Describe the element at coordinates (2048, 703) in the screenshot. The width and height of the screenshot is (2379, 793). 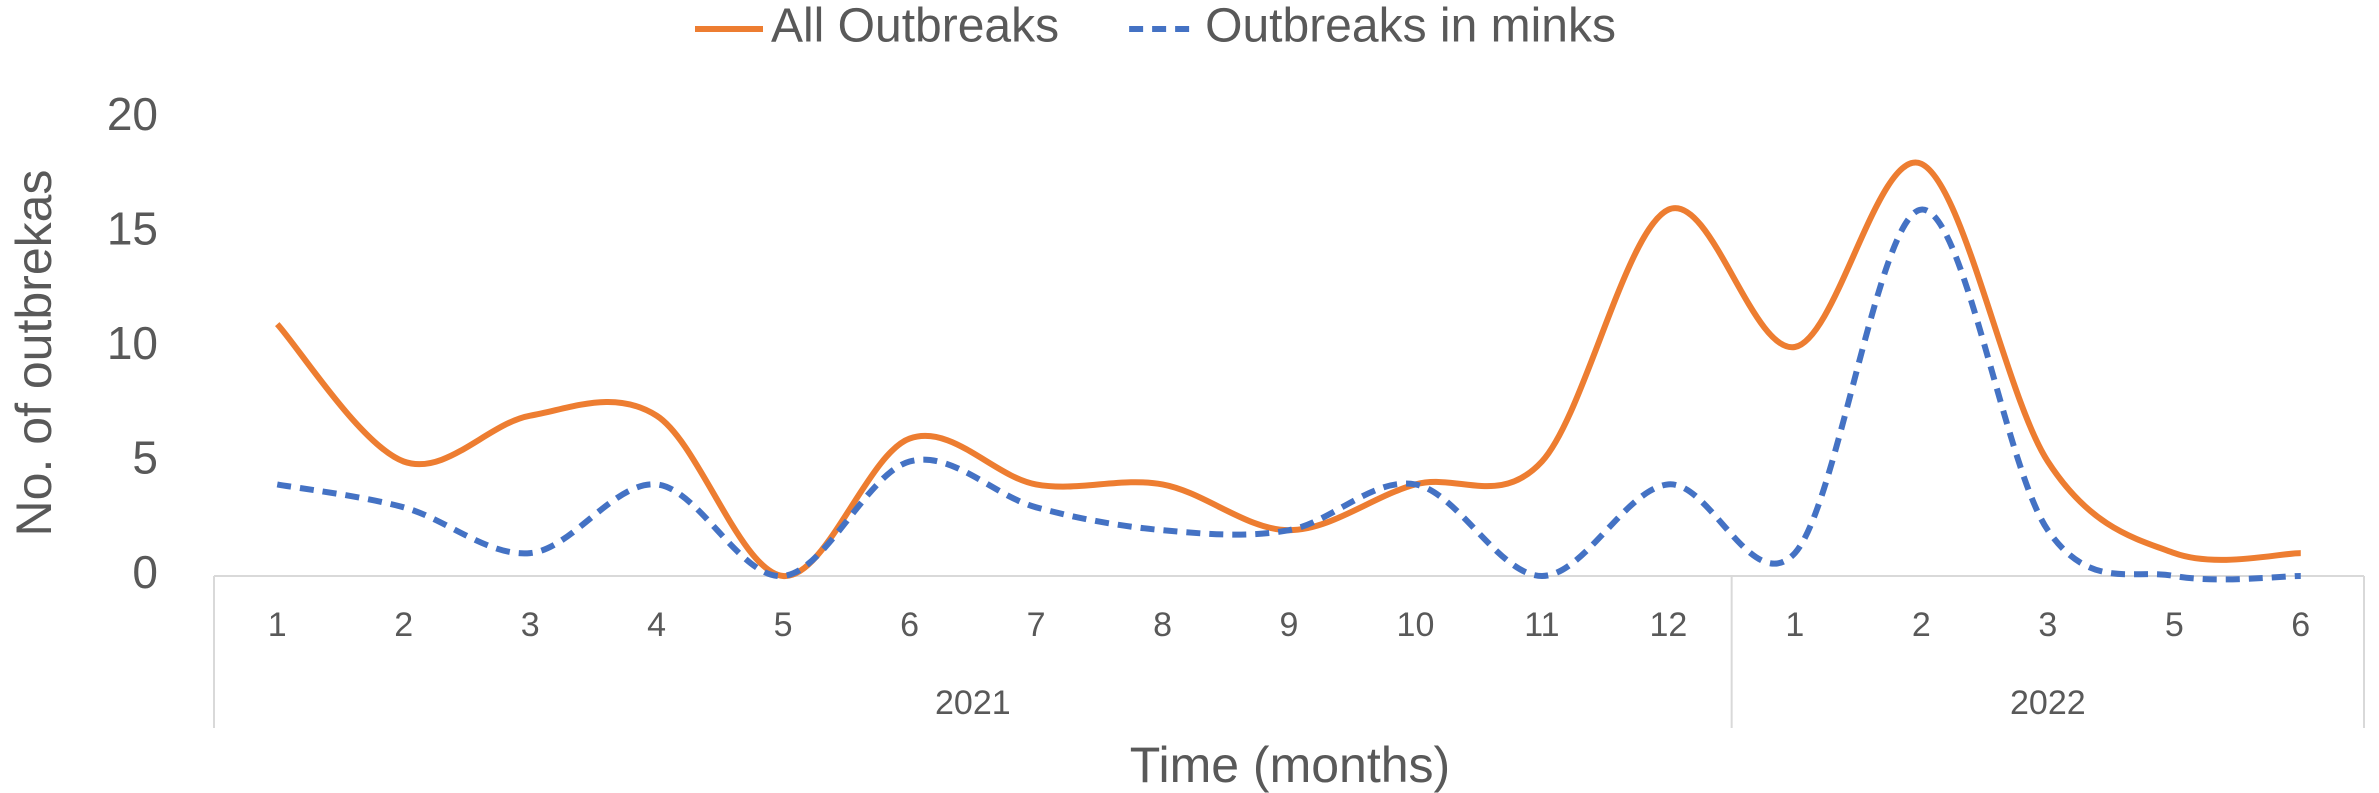
I see `group-label: 2022` at that location.